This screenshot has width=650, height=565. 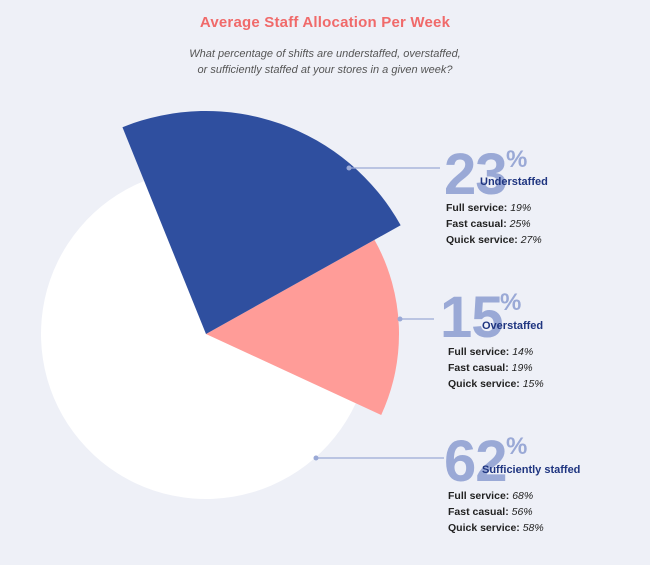 I want to click on chart-title: Average Staff Allocation Per Week, so click(x=325, y=22).